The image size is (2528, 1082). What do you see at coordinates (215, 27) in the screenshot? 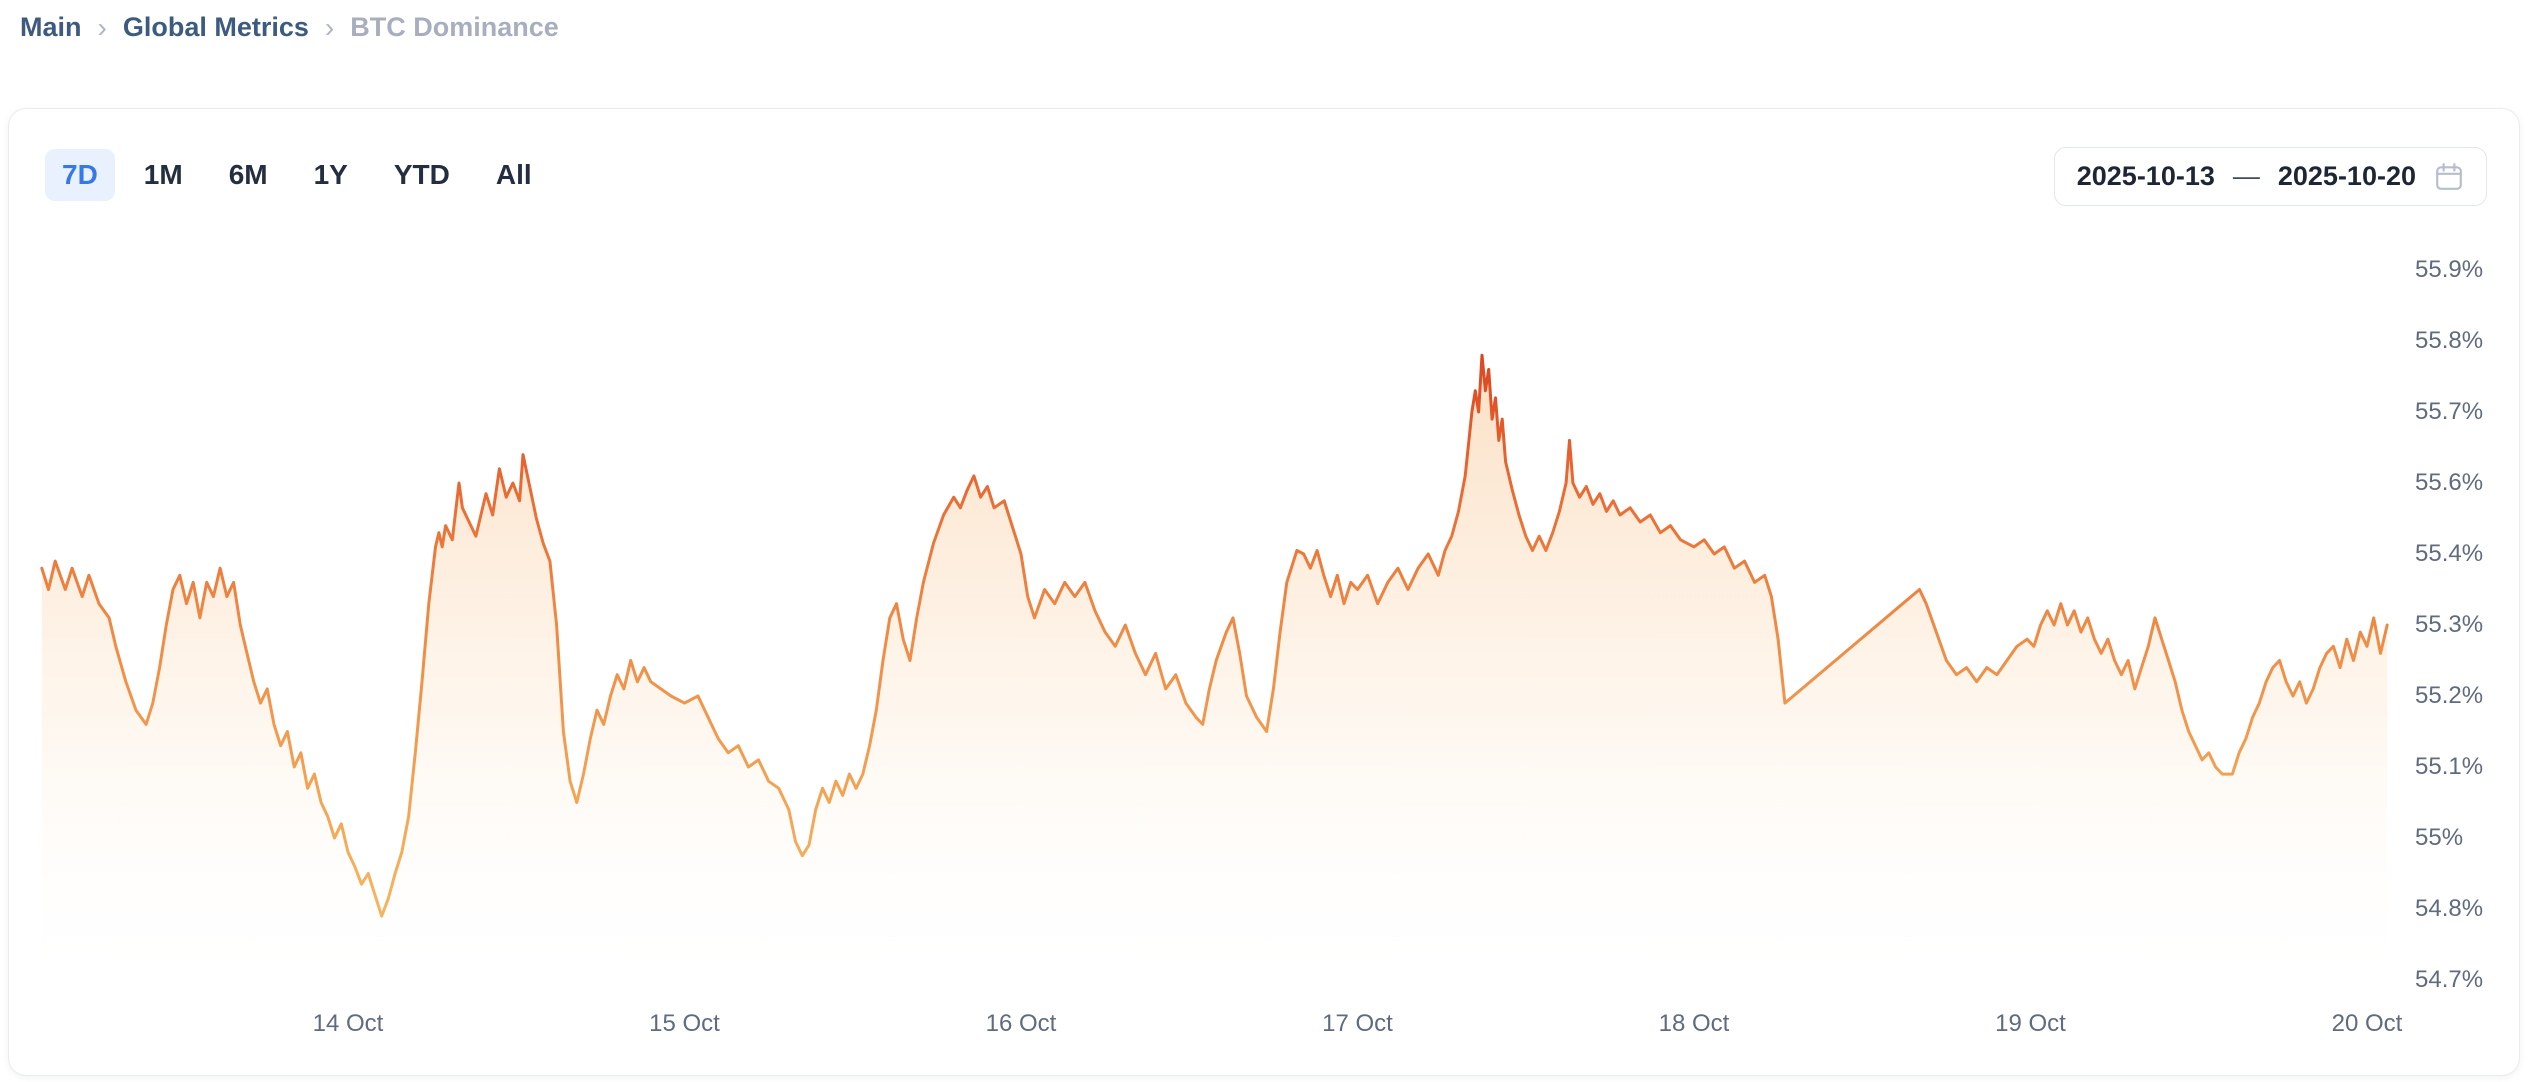
I see `breadcrumb-link-global-metrics: Global Metrics` at bounding box center [215, 27].